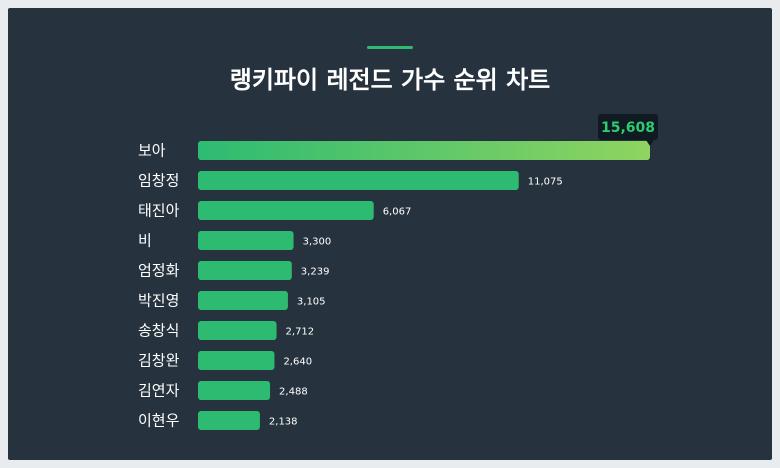 The image size is (780, 468). What do you see at coordinates (293, 392) in the screenshot?
I see `value-label: 2,488` at bounding box center [293, 392].